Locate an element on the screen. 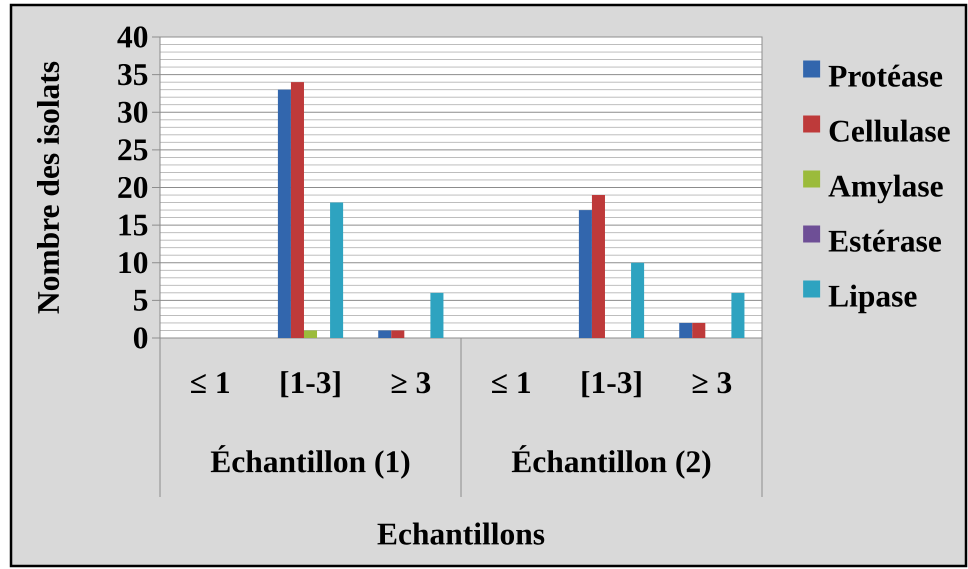 The height and width of the screenshot is (569, 968). y-tick-label: 35 is located at coordinates (133, 75).